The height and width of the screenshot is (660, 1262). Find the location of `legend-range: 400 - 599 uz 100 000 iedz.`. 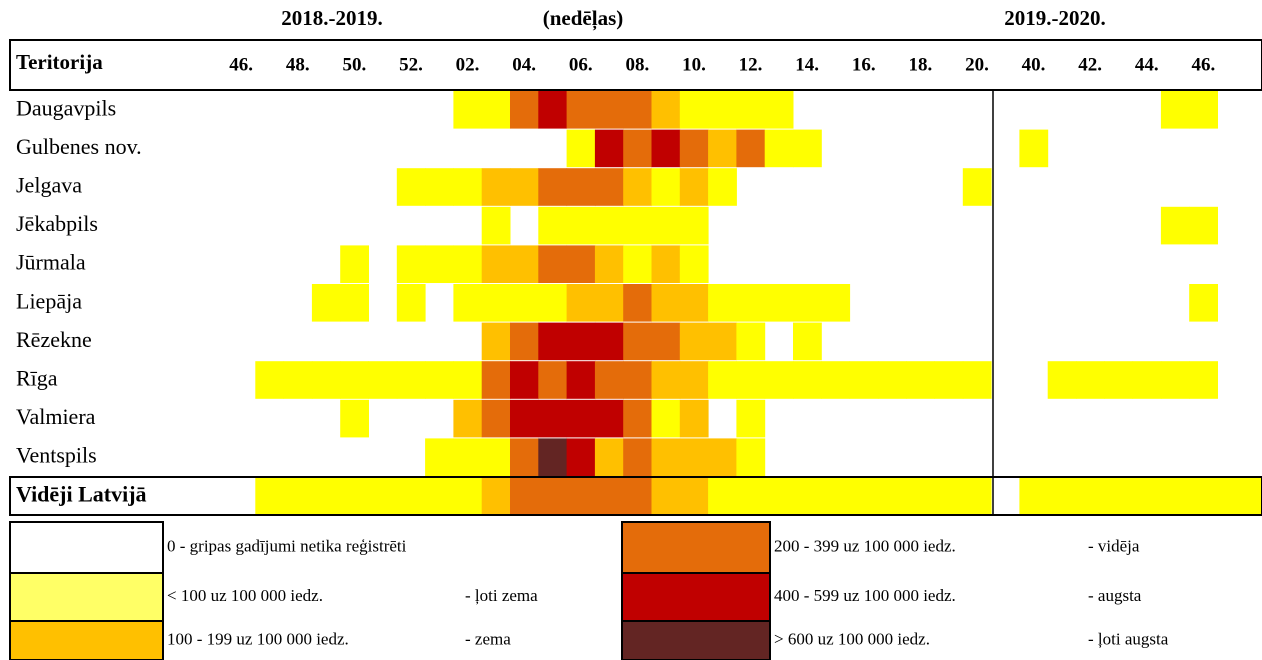

legend-range: 400 - 599 uz 100 000 iedz. is located at coordinates (865, 595).